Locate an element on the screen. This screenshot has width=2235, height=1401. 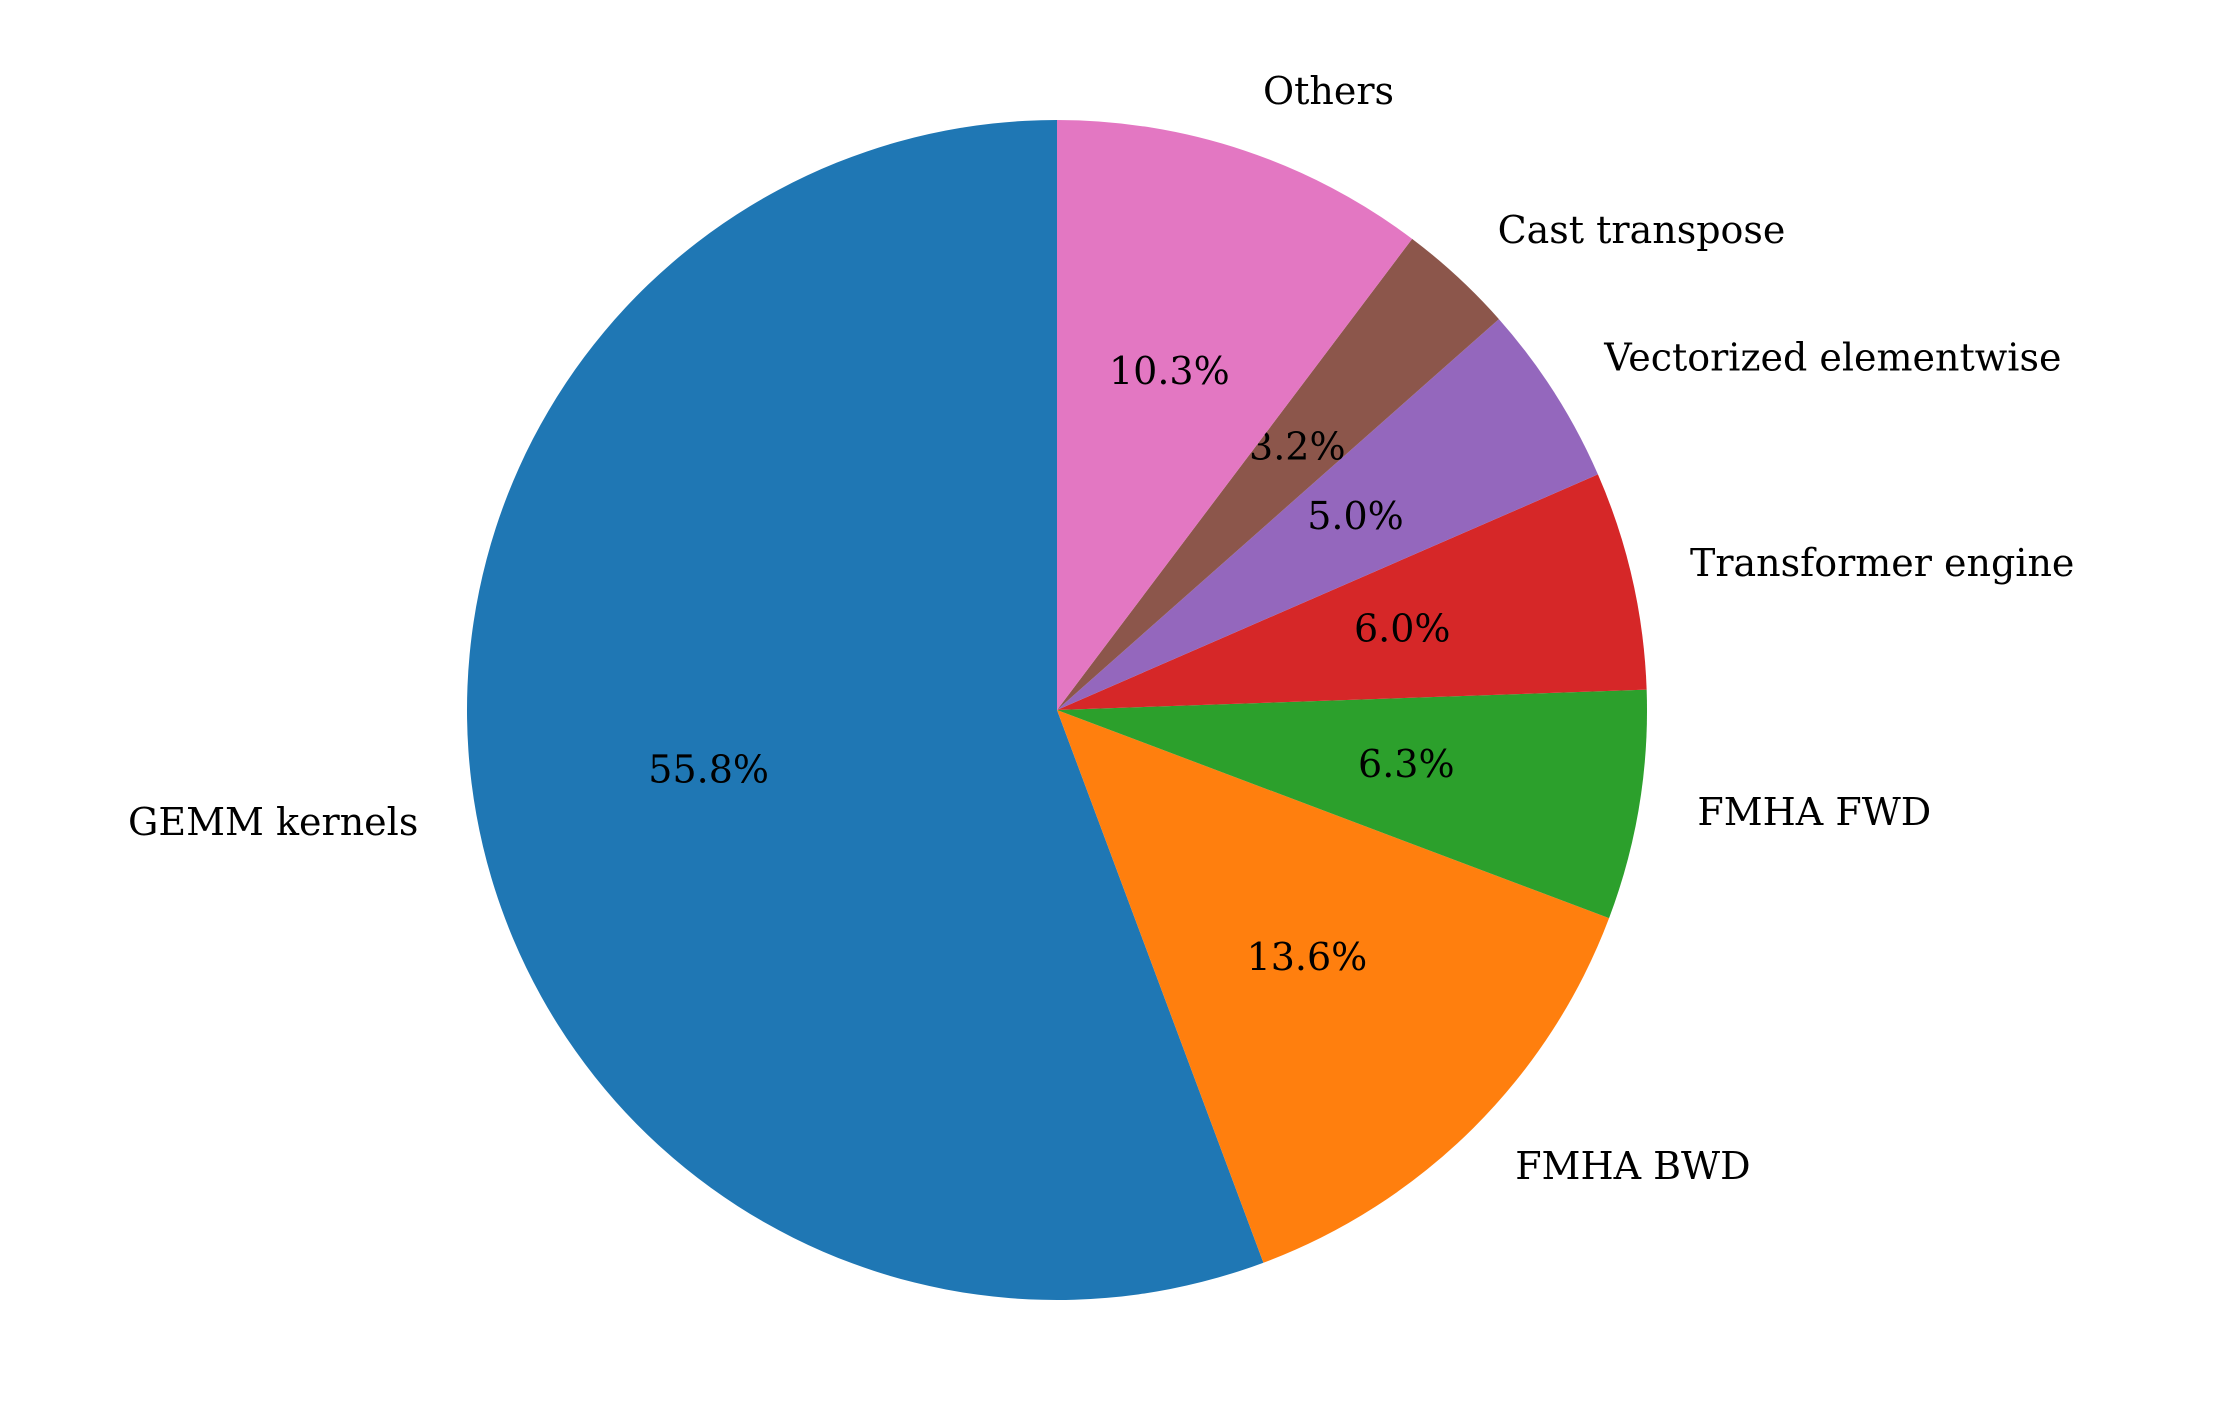
slice-label: Others is located at coordinates (1328, 91).